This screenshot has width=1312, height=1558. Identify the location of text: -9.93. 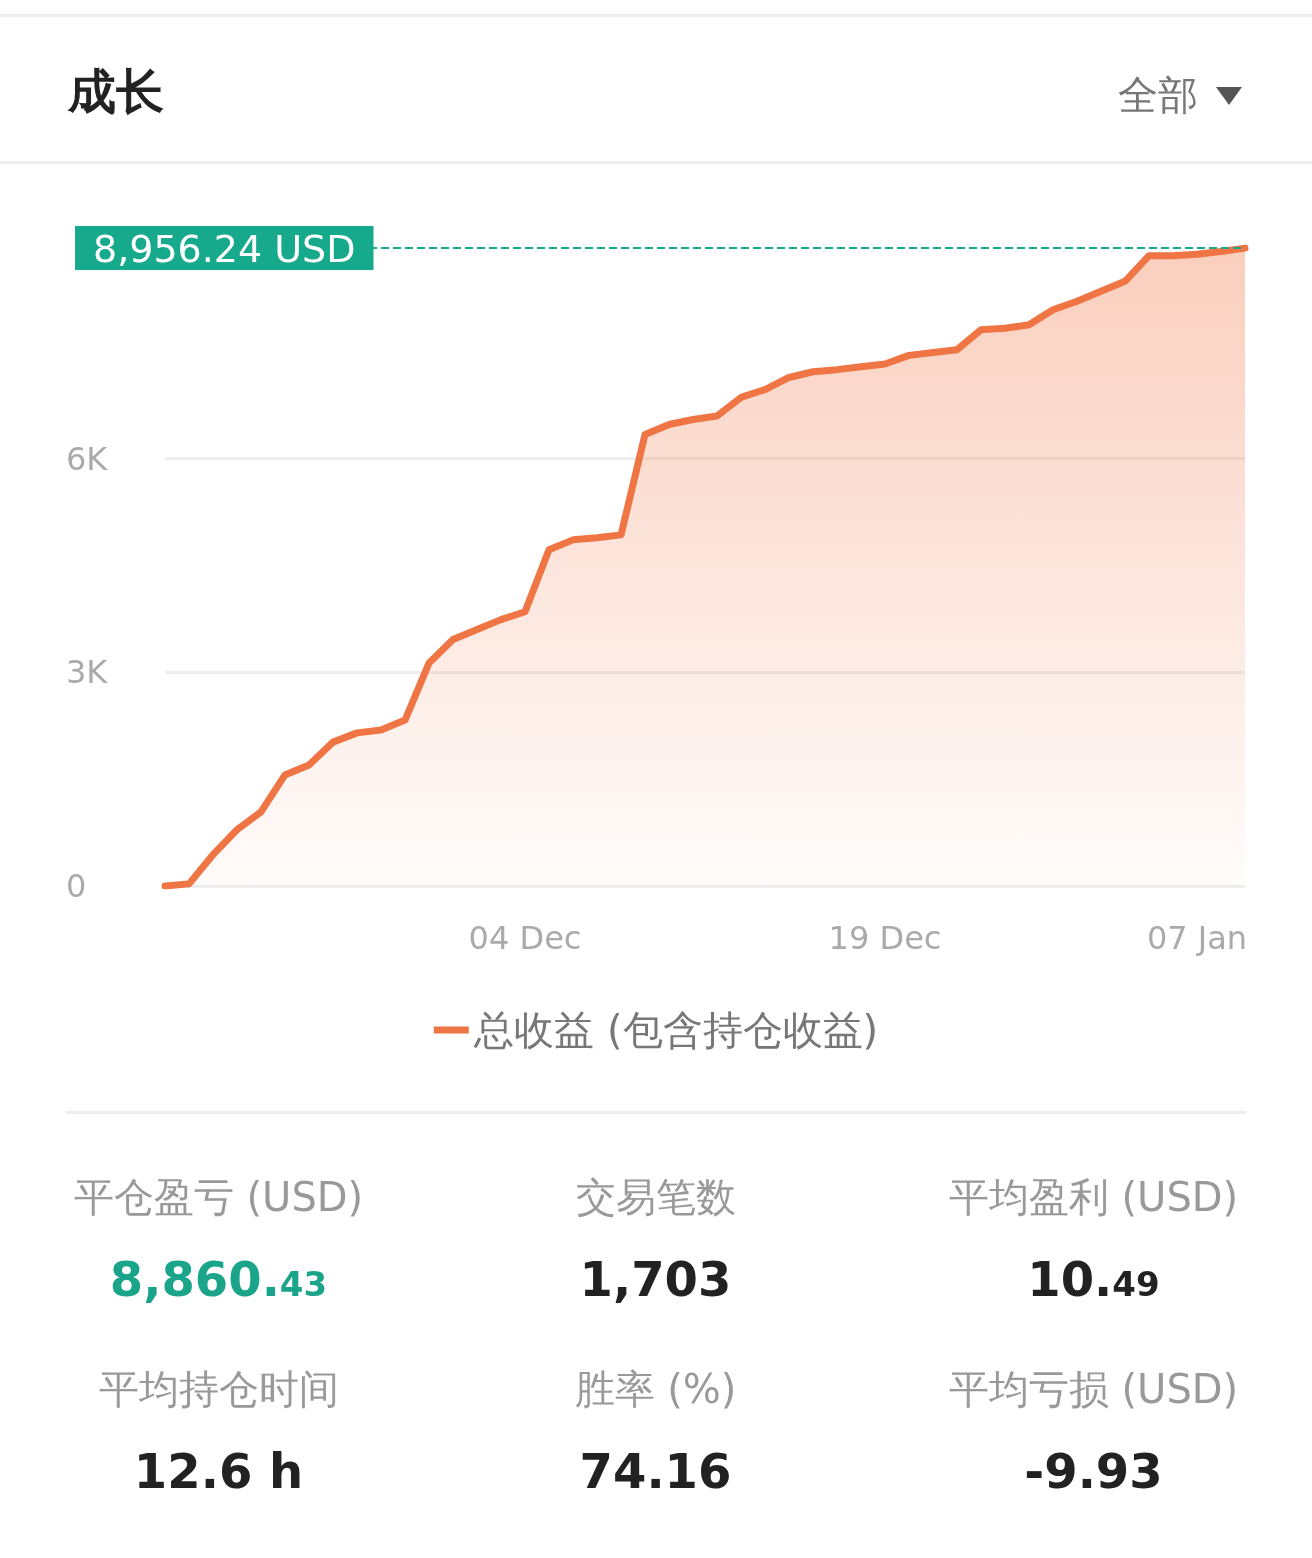
(1093, 1471).